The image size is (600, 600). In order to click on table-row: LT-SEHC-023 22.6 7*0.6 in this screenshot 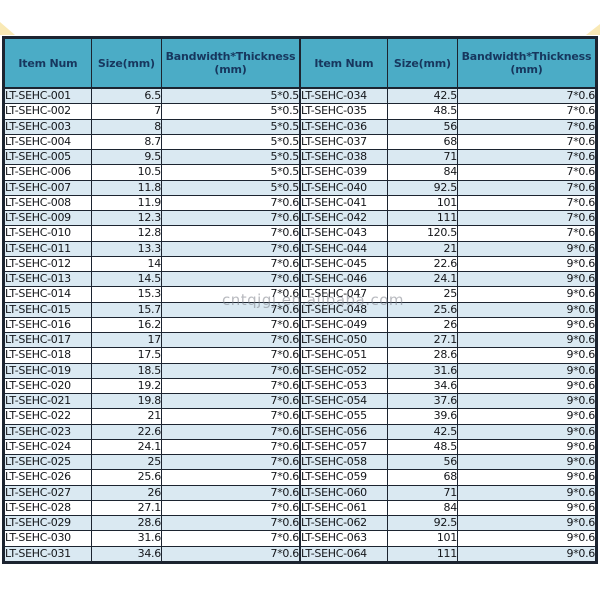, I will do `click(152, 431)`.